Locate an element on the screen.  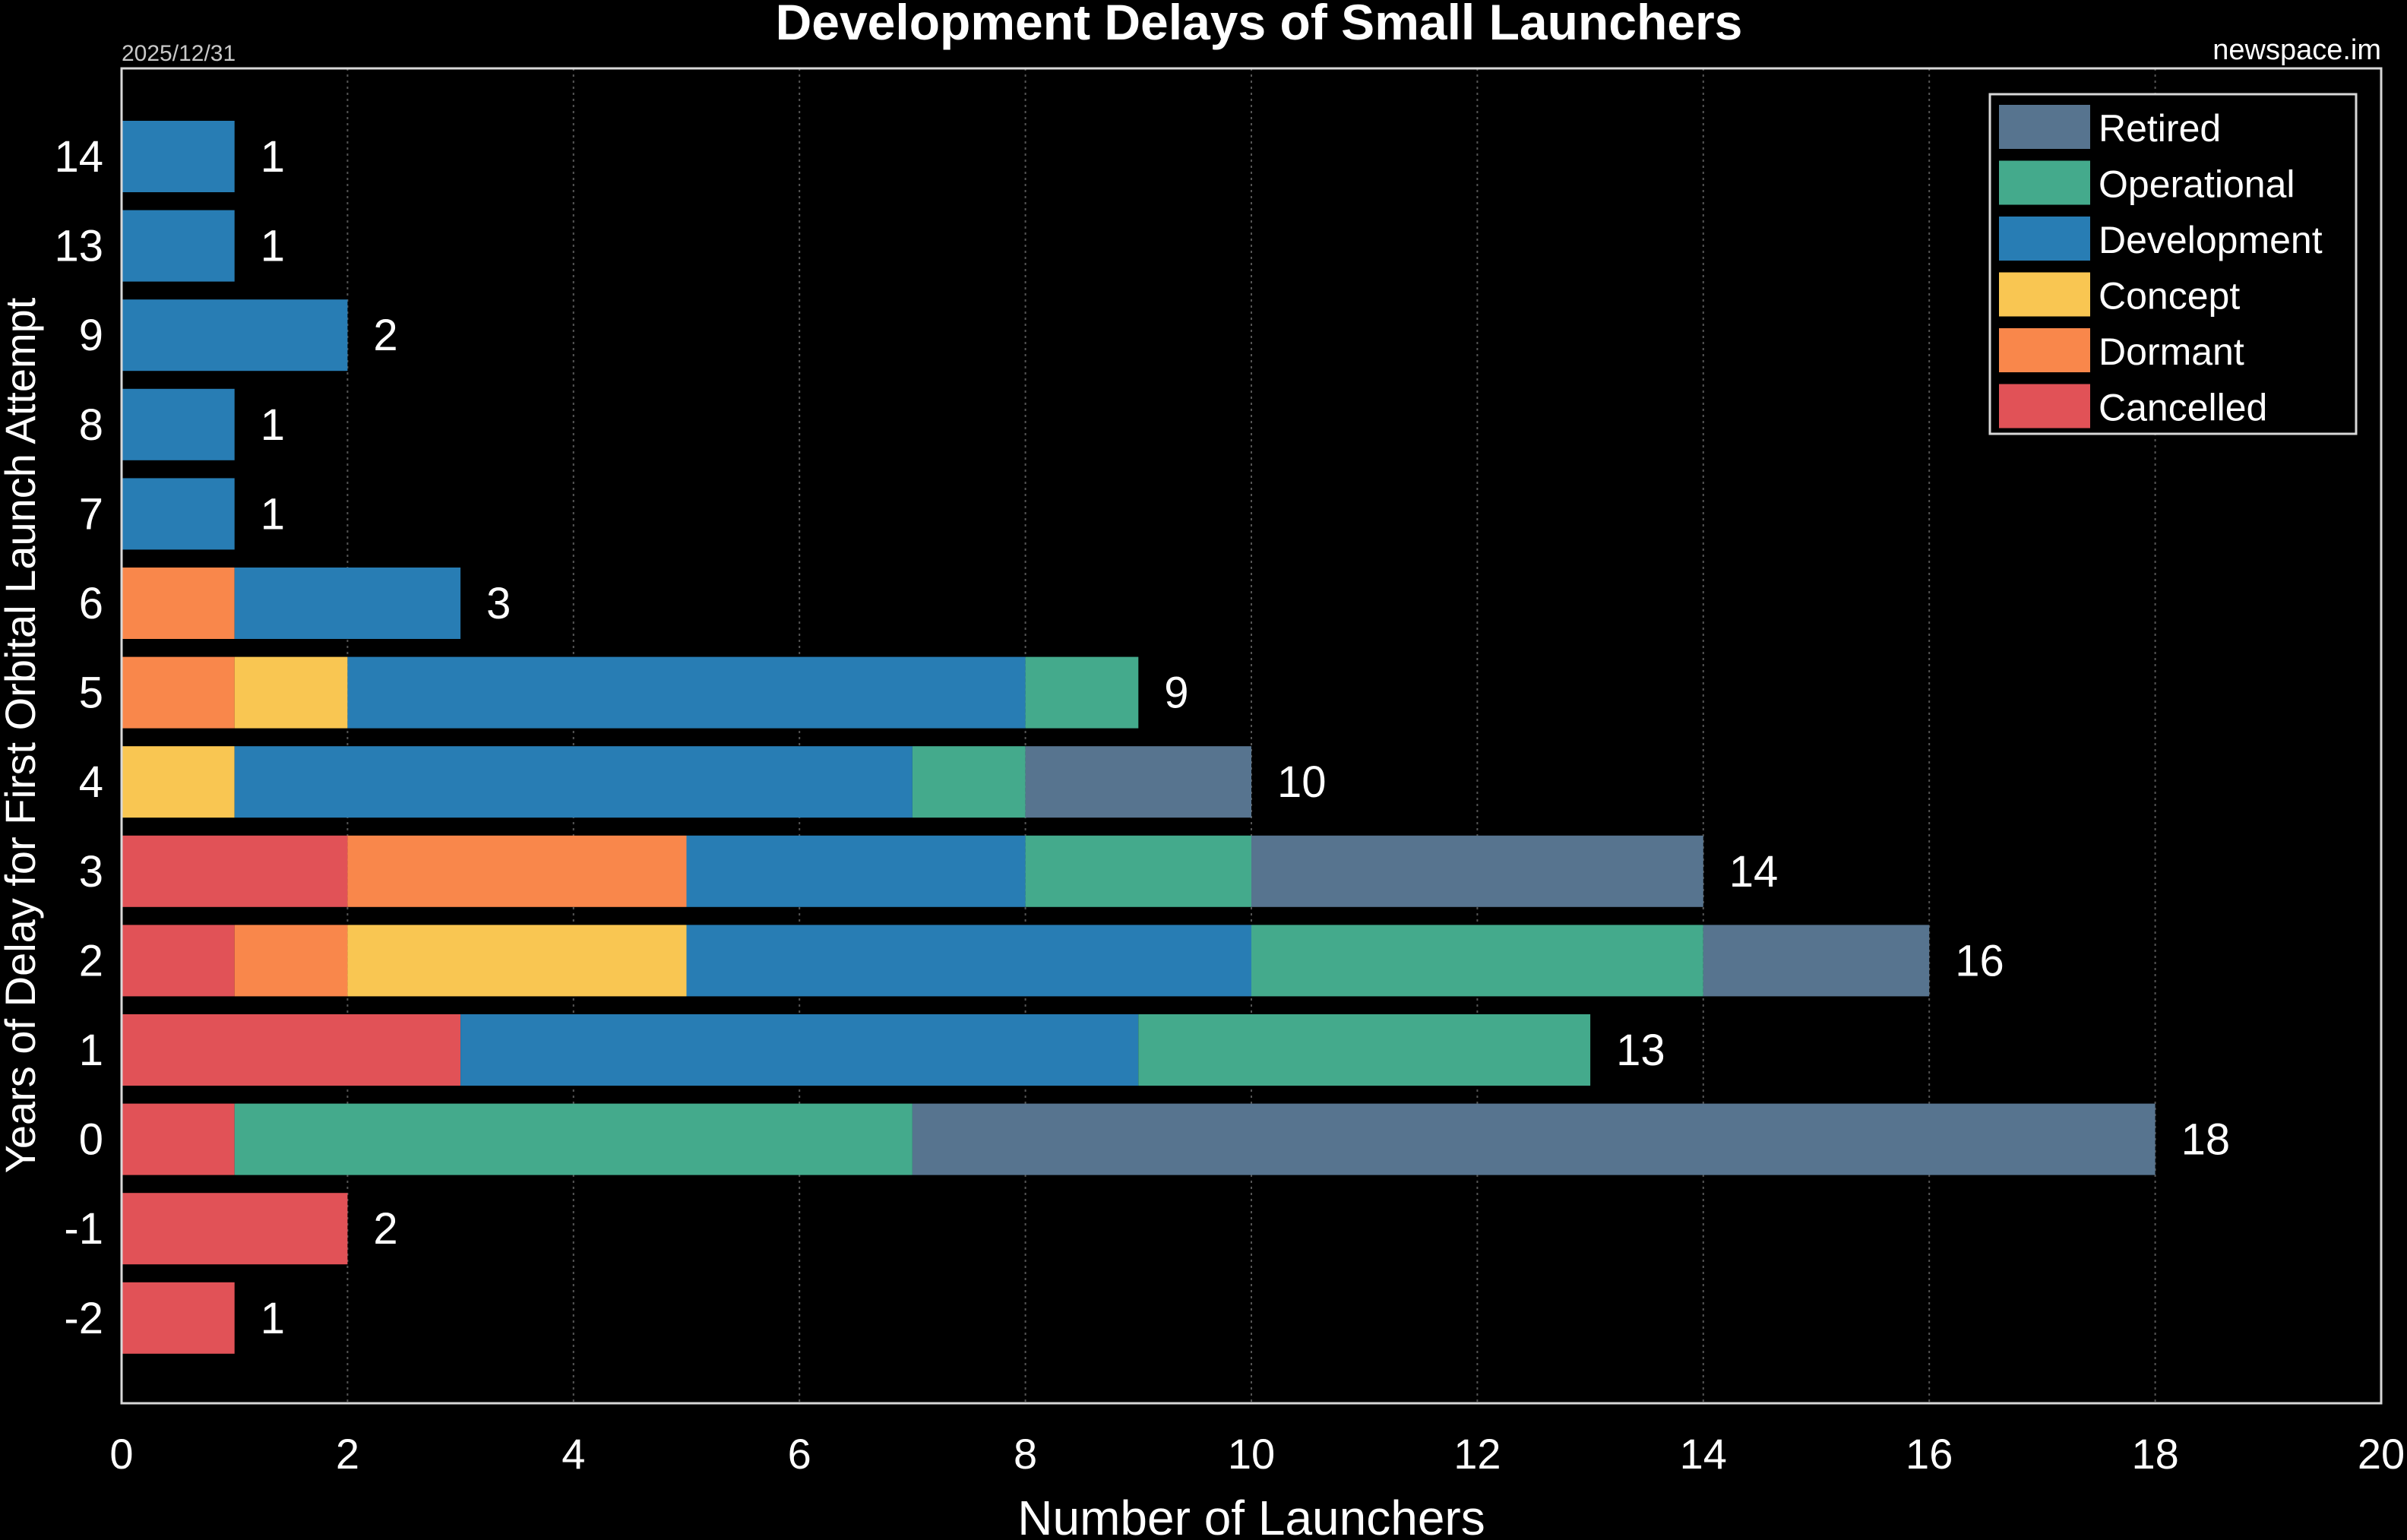
x-tick-label: 4 is located at coordinates (573, 1454).